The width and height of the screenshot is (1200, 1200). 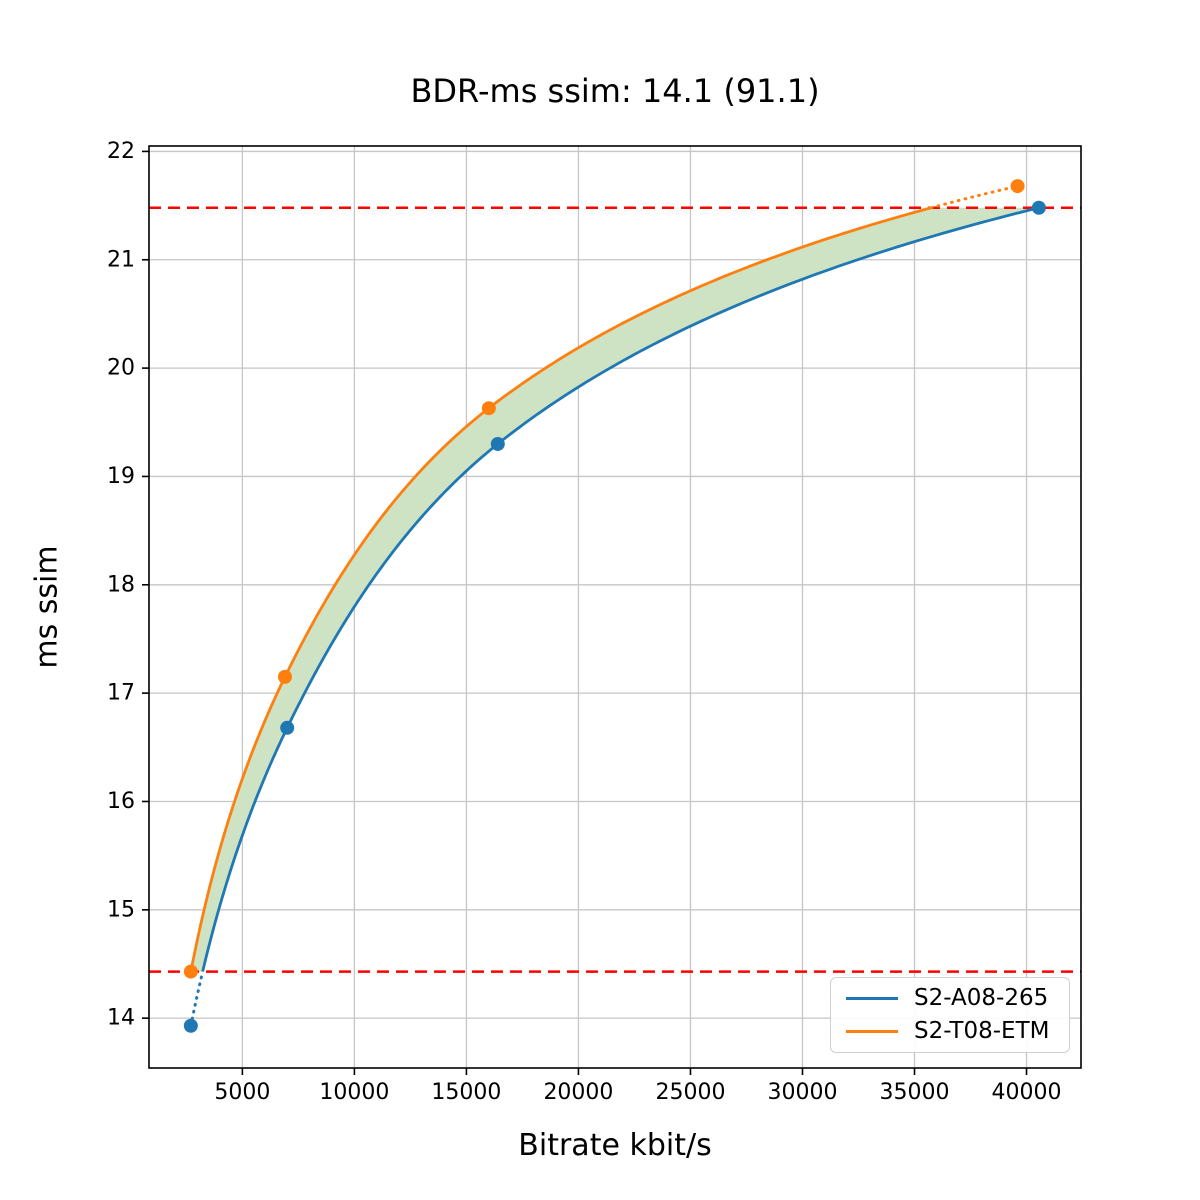 What do you see at coordinates (578, 1092) in the screenshot?
I see `x-tick-label: 20000` at bounding box center [578, 1092].